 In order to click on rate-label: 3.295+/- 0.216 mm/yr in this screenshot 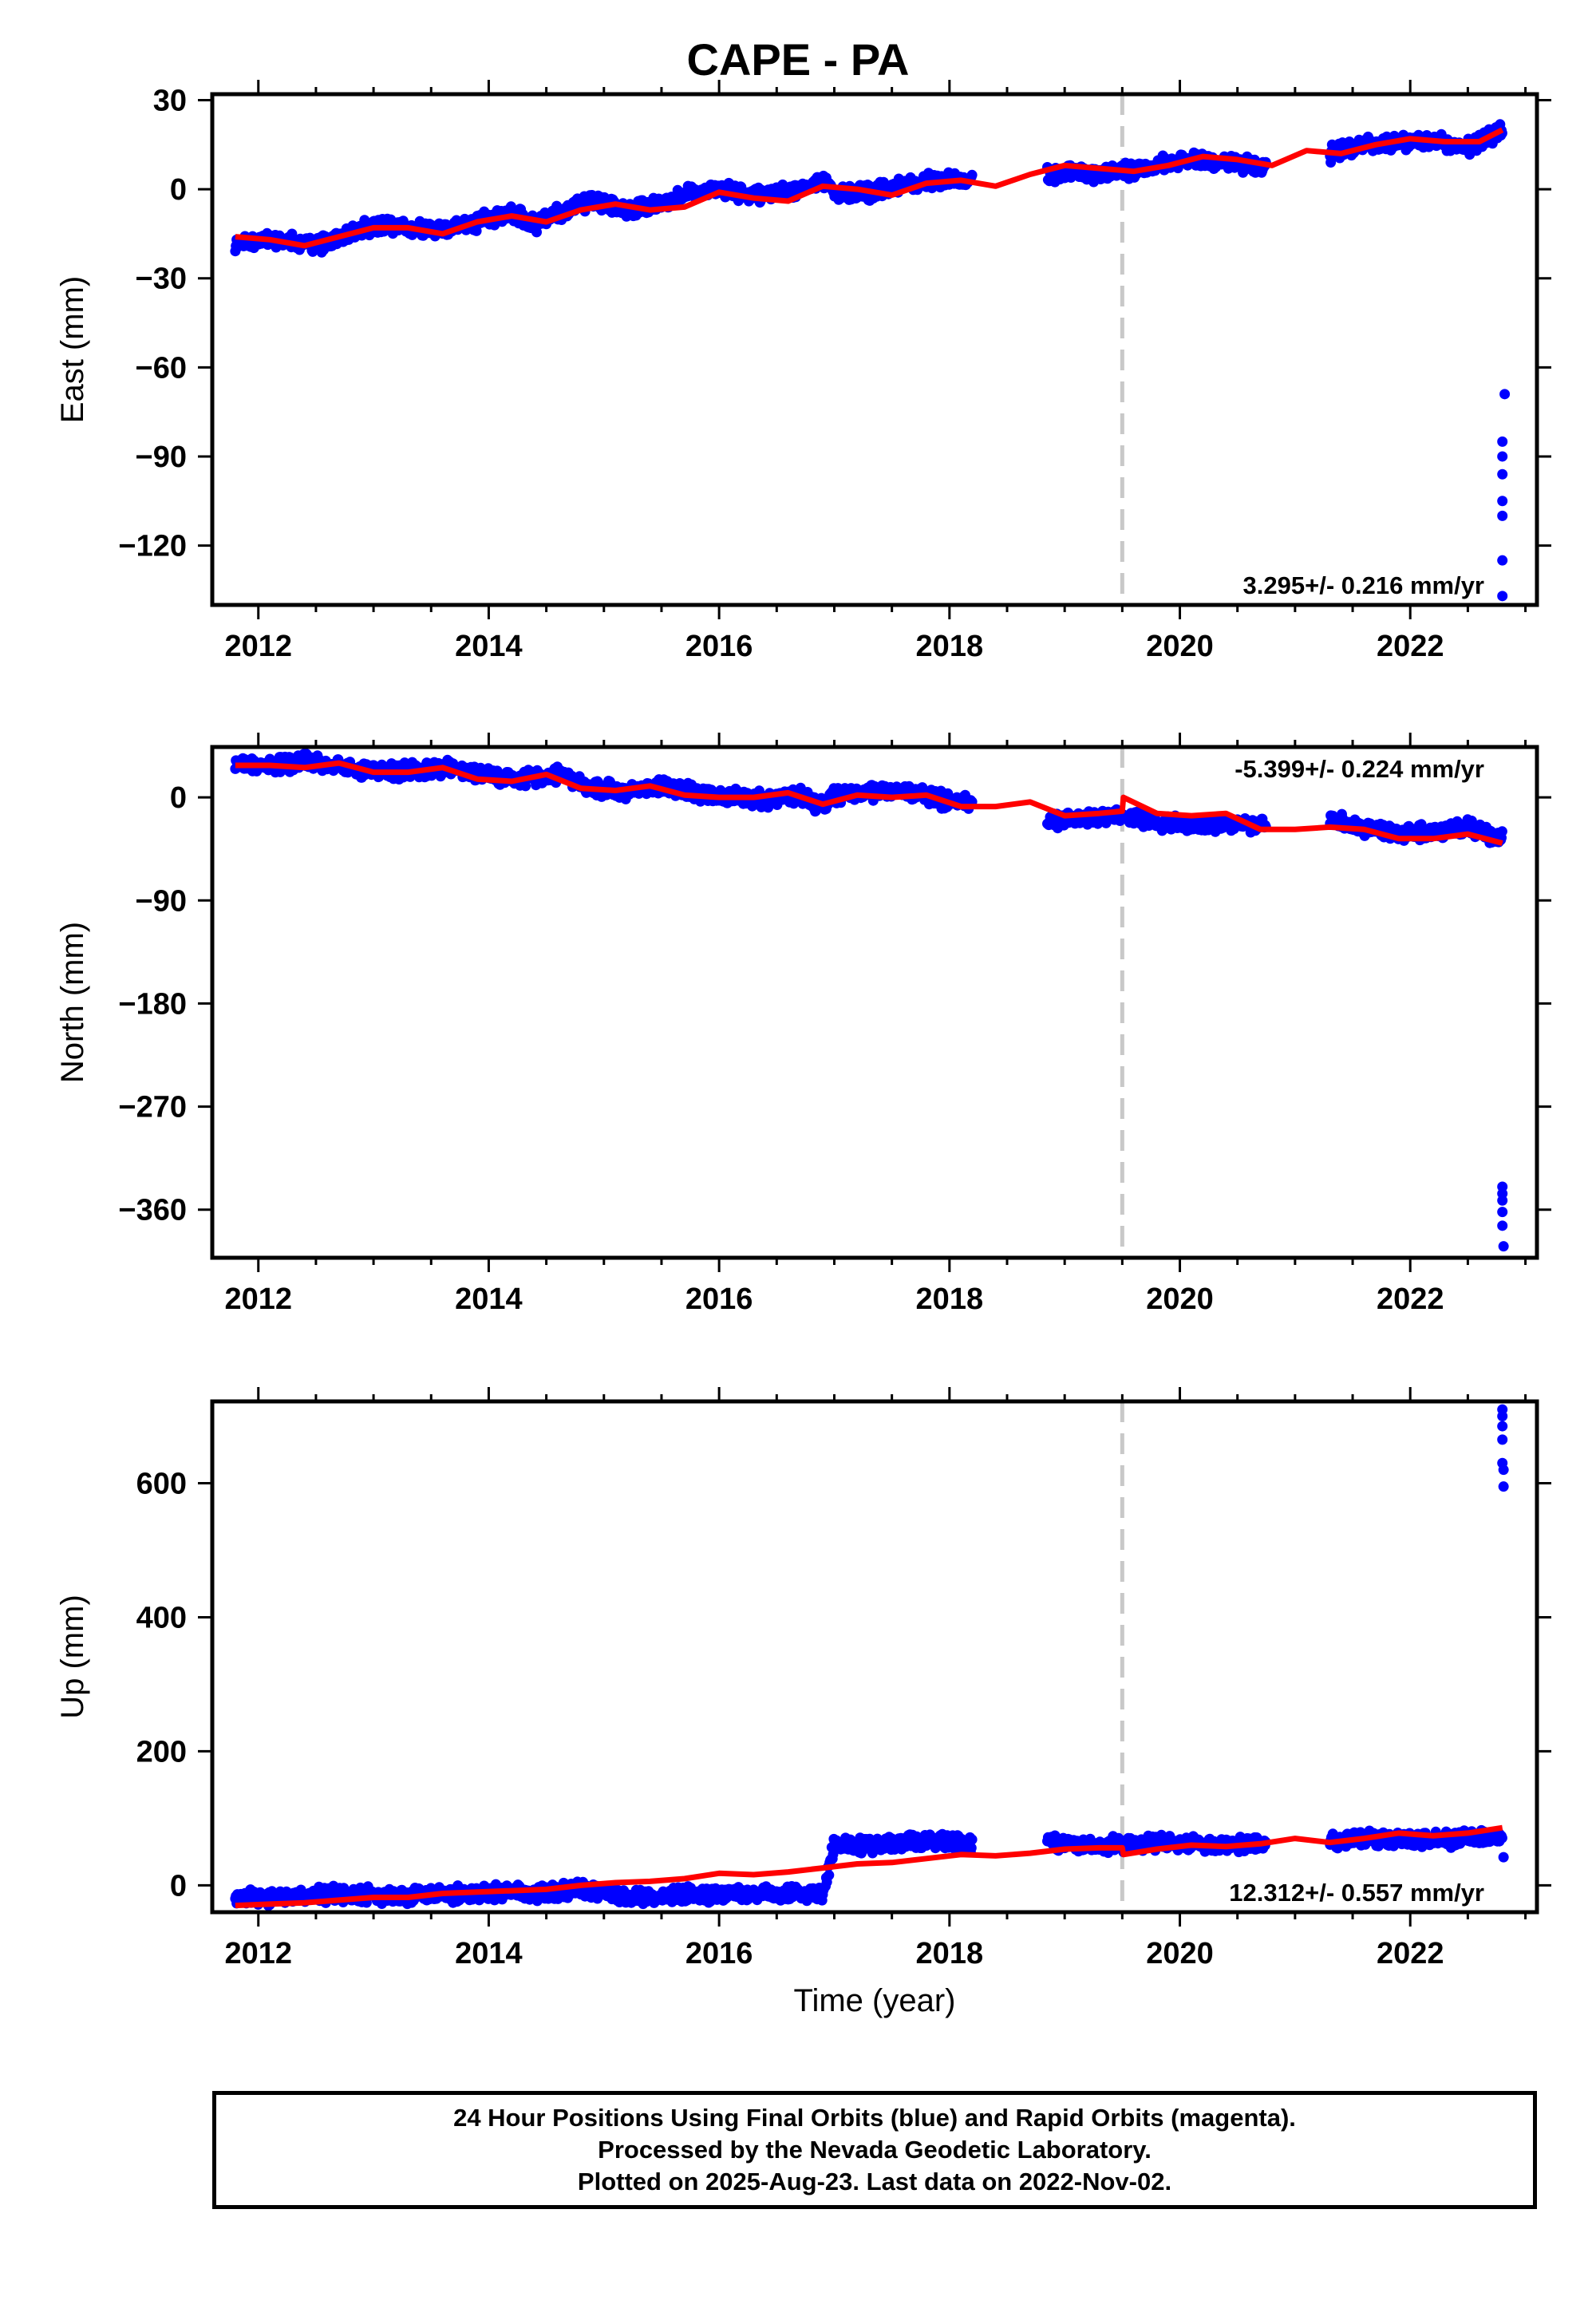, I will do `click(1363, 585)`.